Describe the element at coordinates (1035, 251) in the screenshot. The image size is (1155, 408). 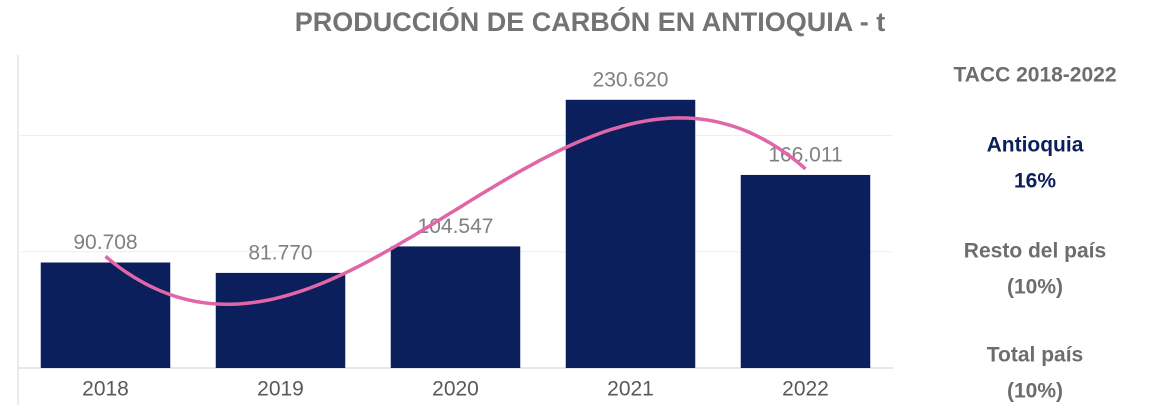
I see `side-label: Resto del país` at that location.